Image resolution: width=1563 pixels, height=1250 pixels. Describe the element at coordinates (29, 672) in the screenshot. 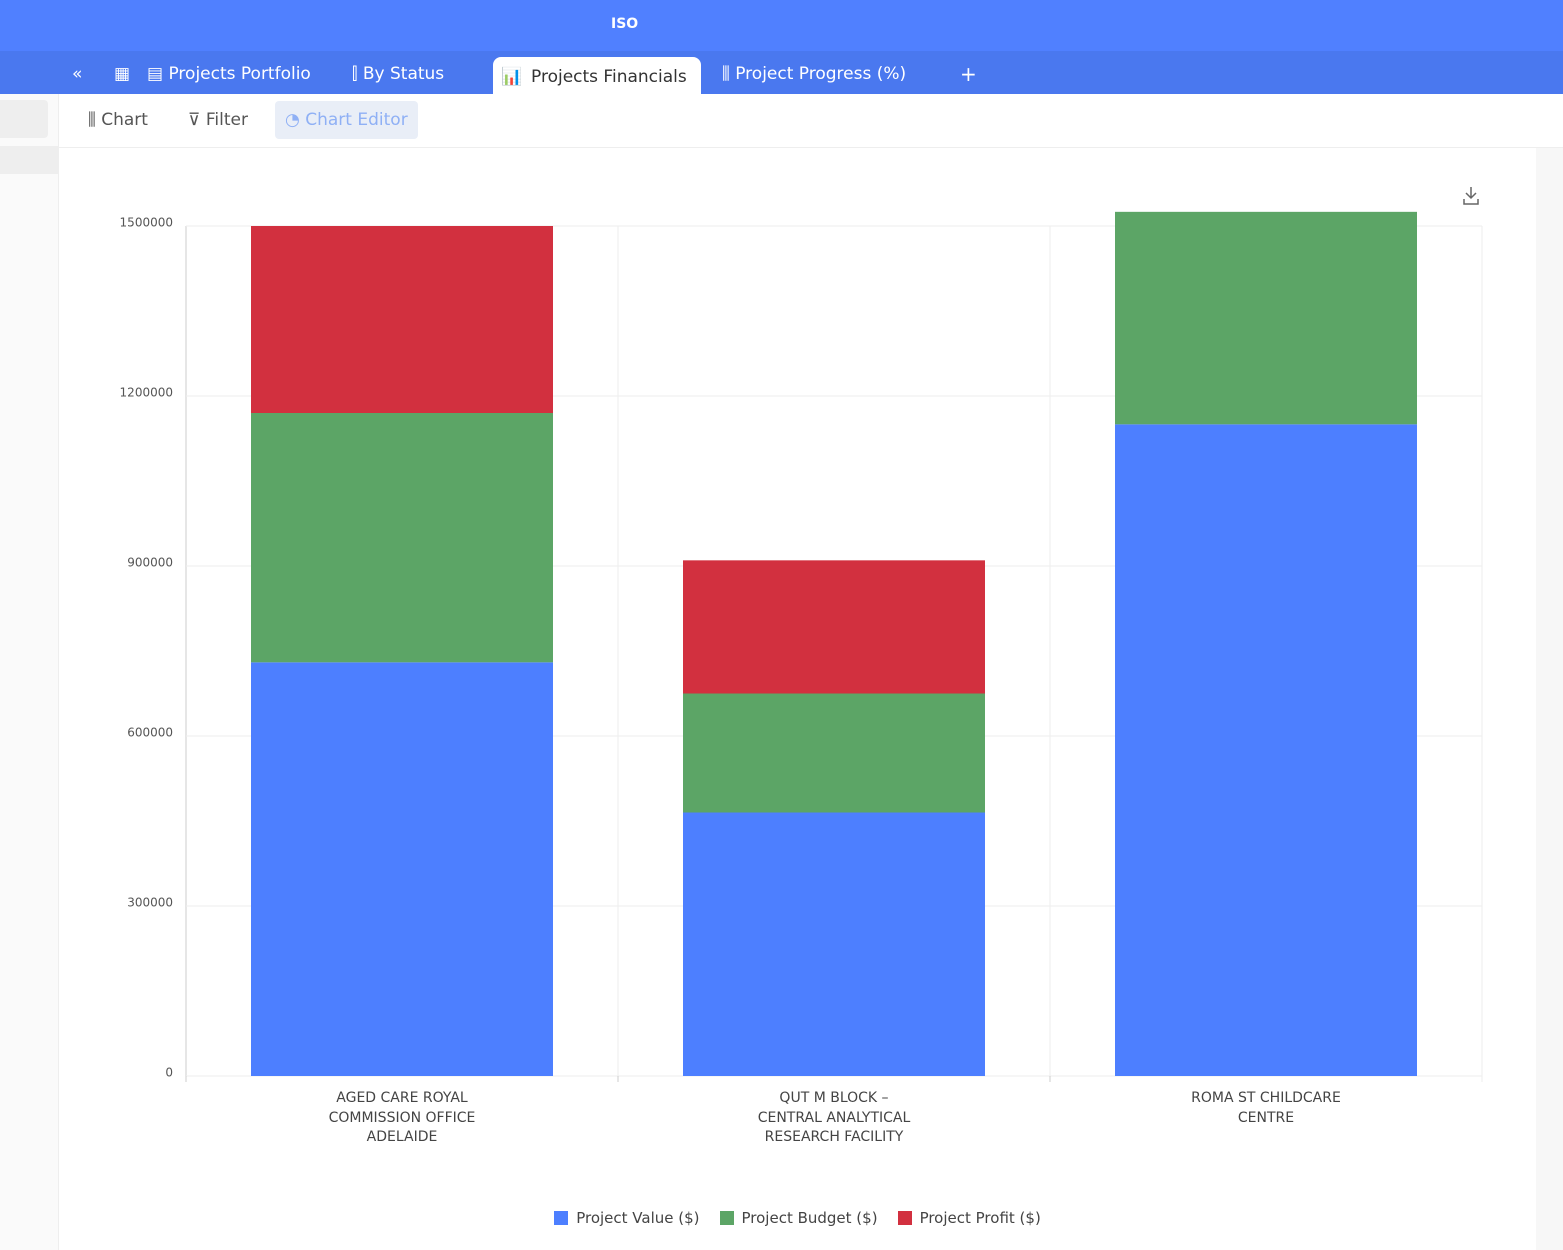

I see `sidebar` at that location.